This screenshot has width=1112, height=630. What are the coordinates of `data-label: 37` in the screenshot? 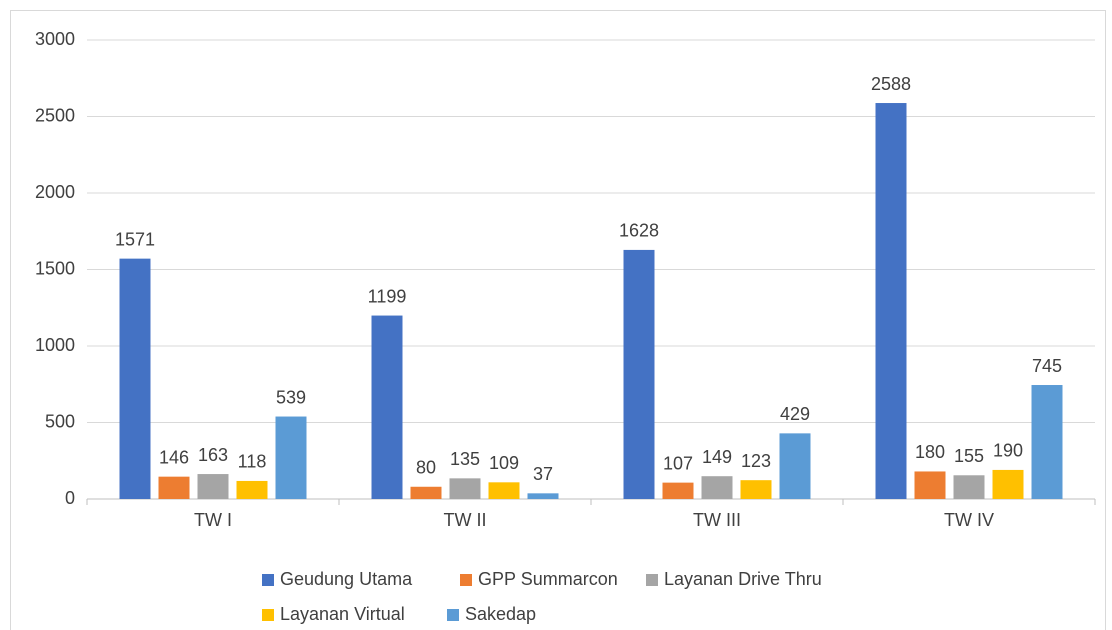 It's located at (543, 474).